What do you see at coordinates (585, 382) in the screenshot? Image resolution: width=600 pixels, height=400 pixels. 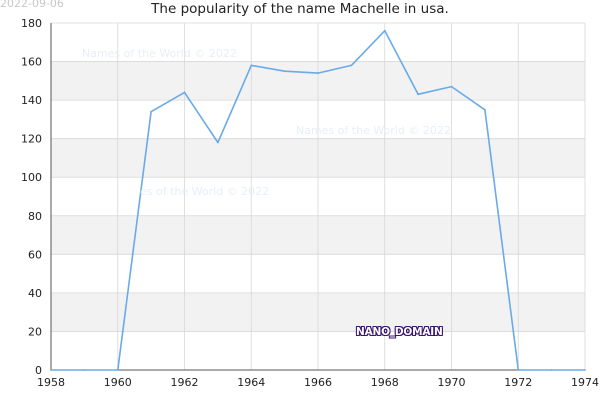 I see `x-tick-label-1974: 1974` at bounding box center [585, 382].